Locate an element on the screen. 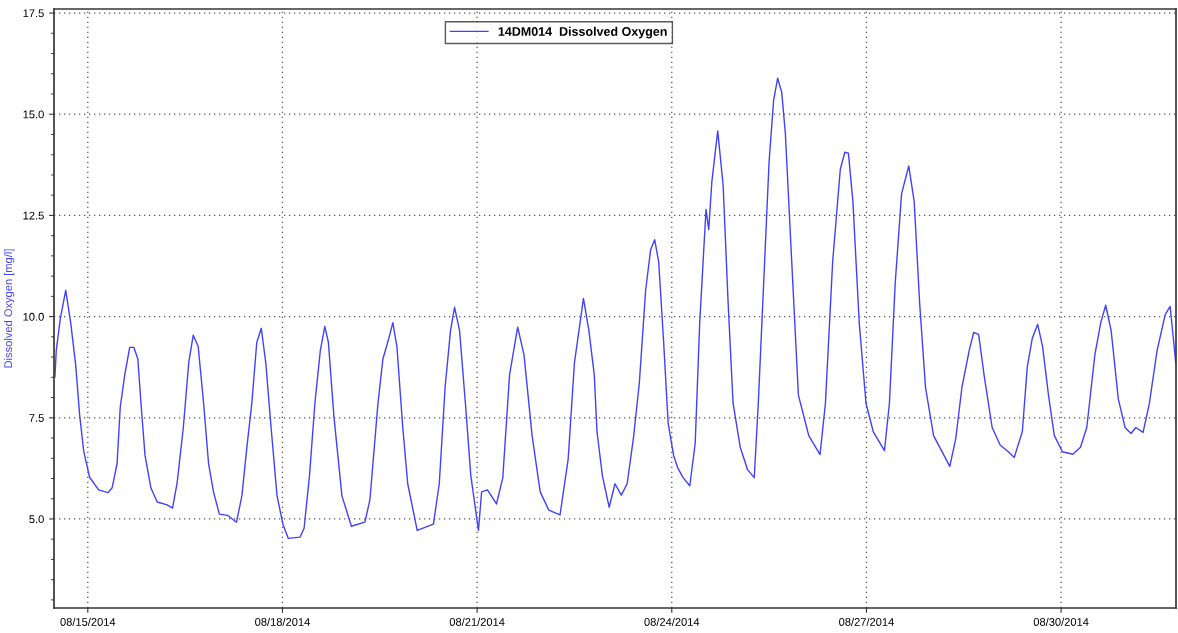 The image size is (1178, 633). x-tick-label: 08/21/2014 is located at coordinates (477, 621).